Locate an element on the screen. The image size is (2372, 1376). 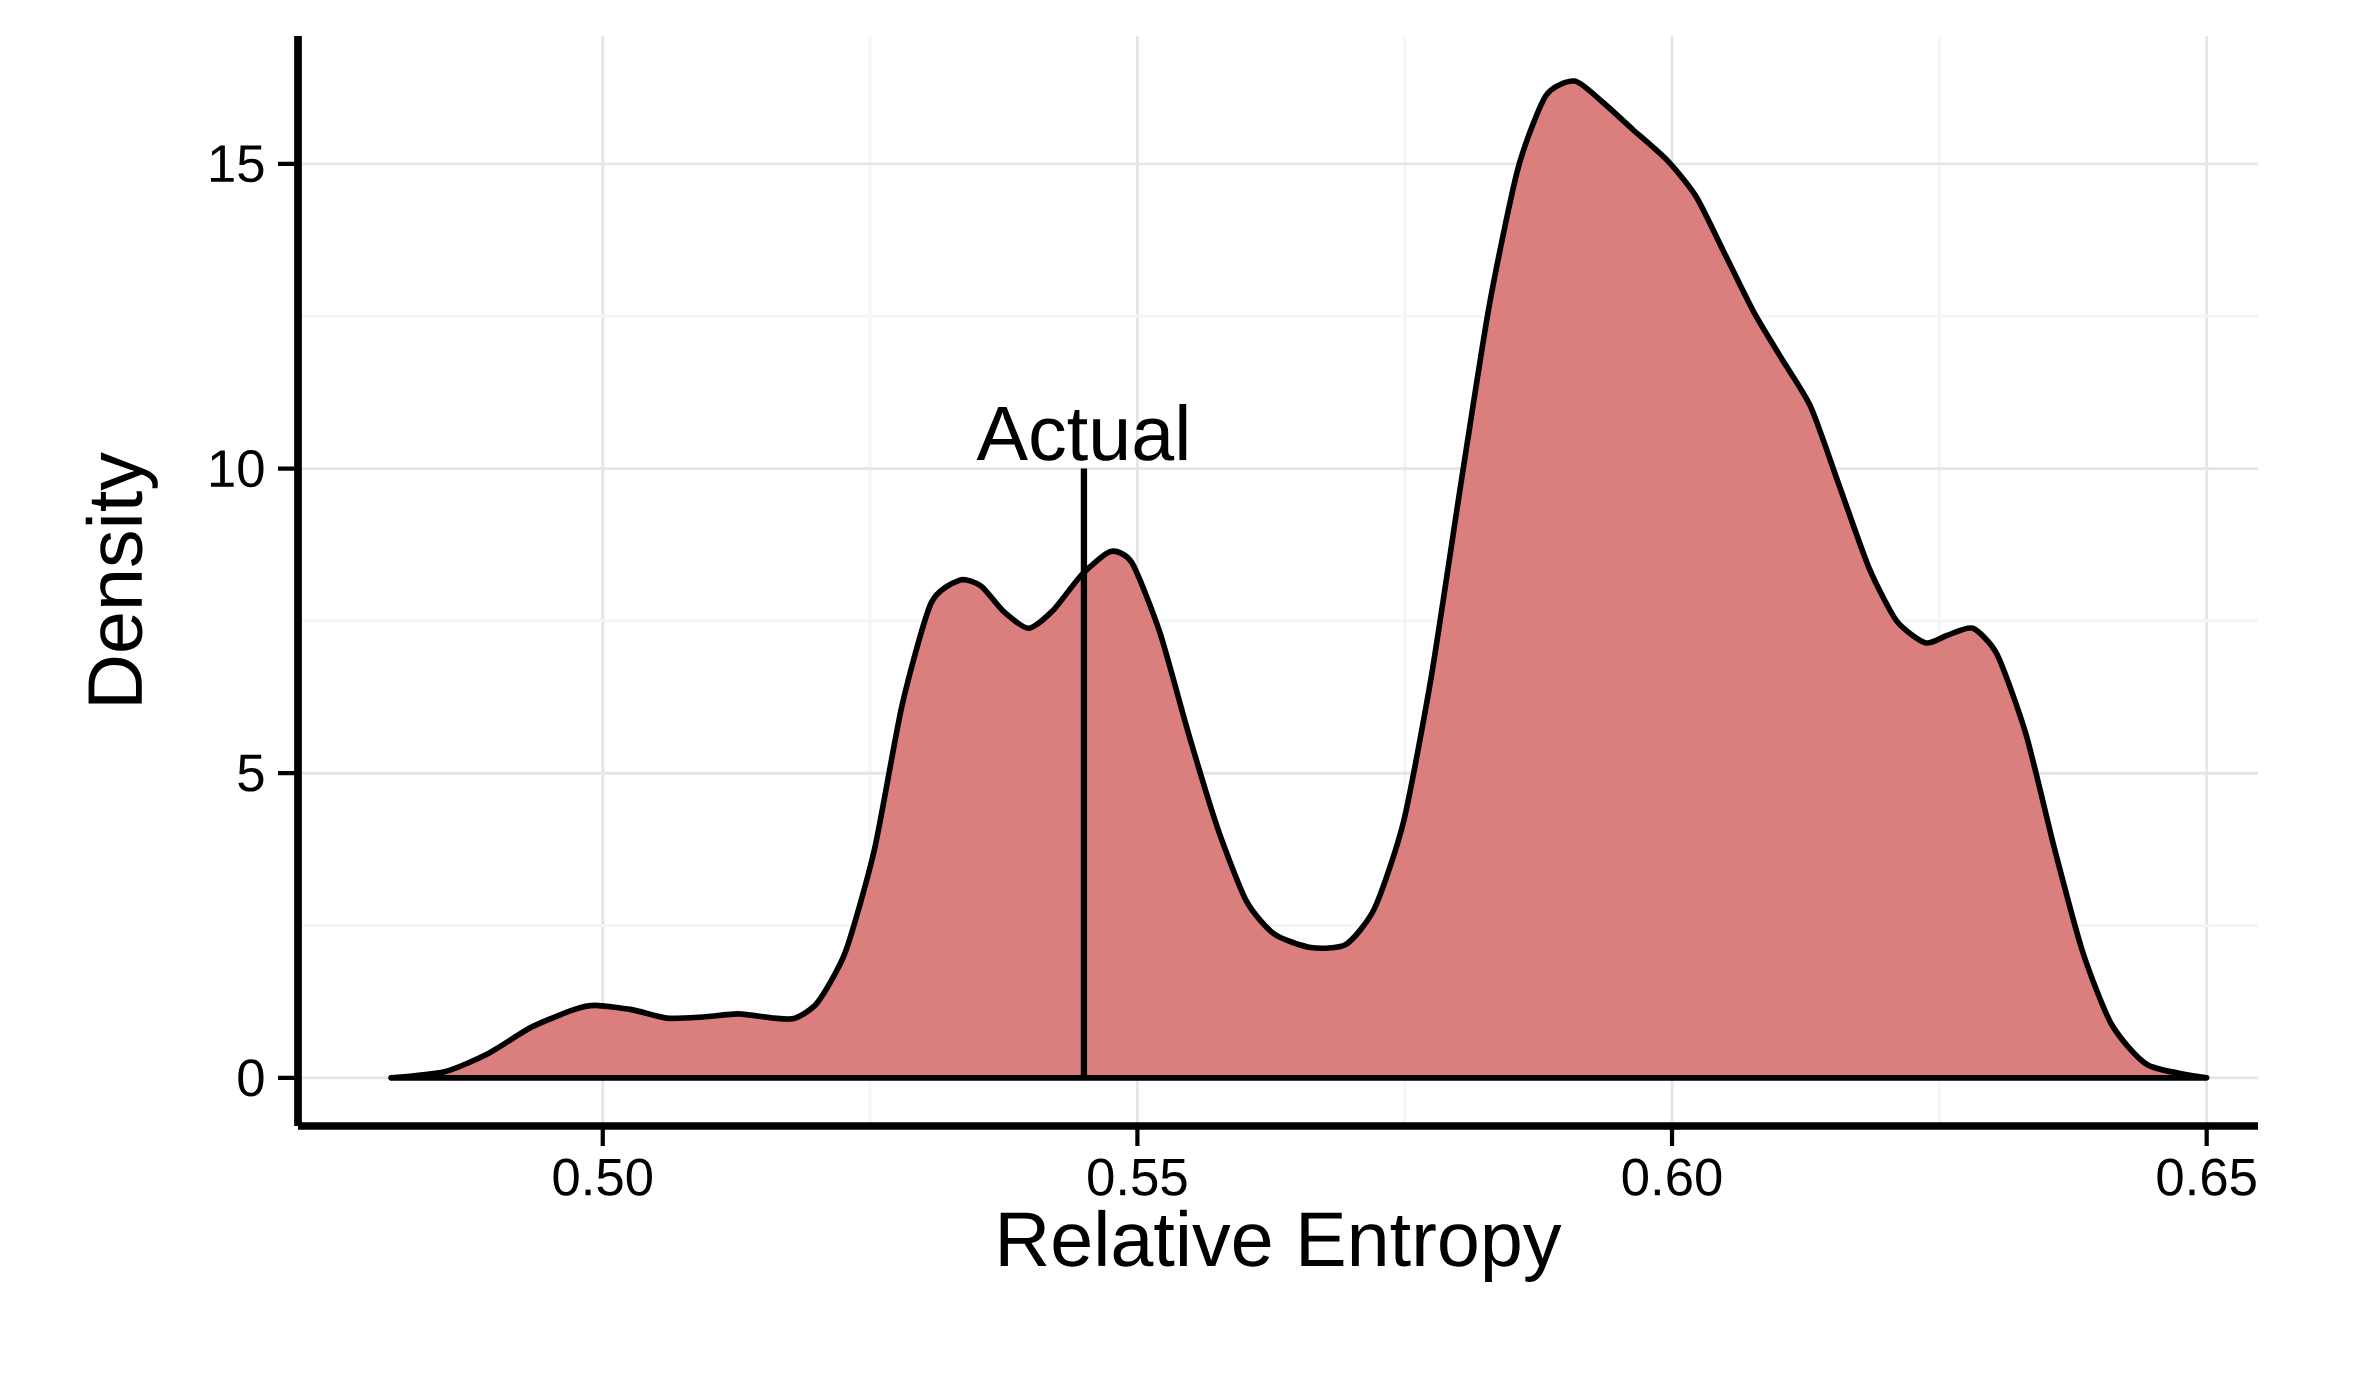
annotation: Actual is located at coordinates (1081, 432).